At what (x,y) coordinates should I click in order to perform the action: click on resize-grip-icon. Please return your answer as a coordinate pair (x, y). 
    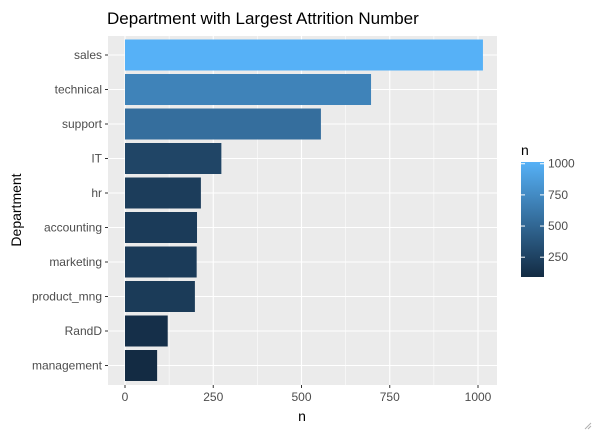
    Looking at the image, I should click on (588, 426).